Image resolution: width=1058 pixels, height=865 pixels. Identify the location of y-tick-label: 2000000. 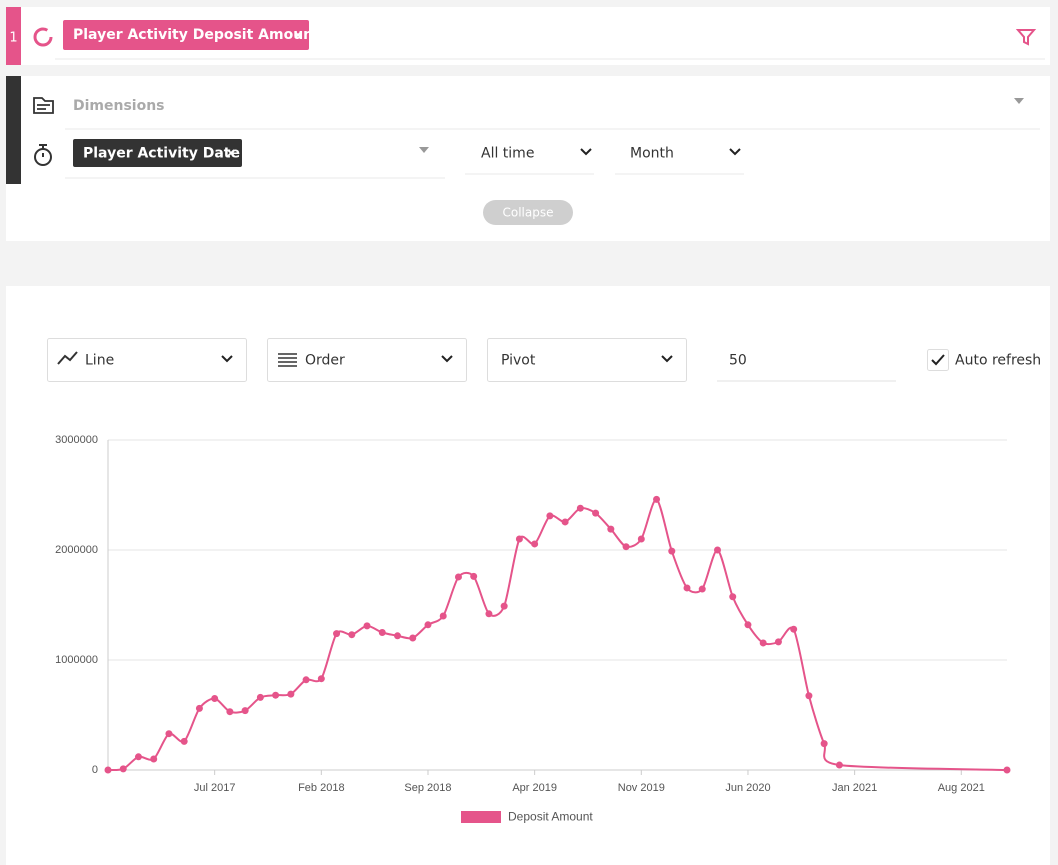
(76, 550).